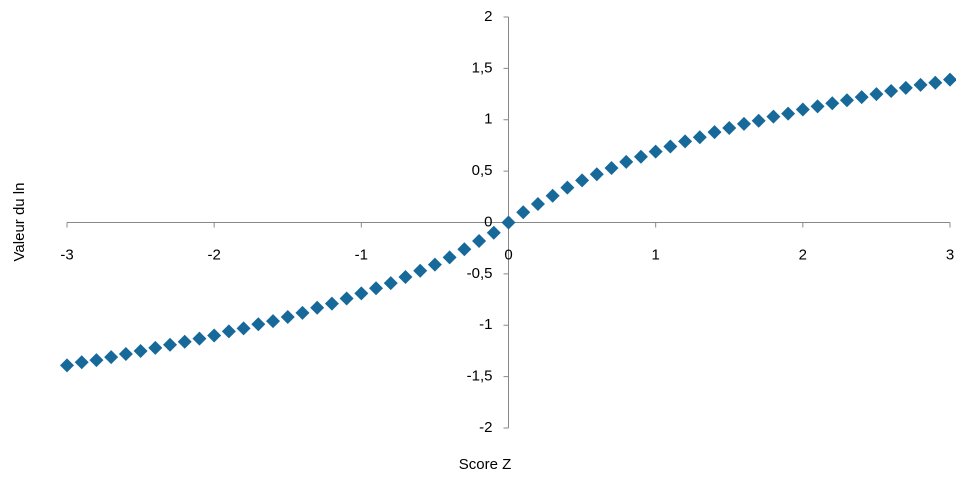 Image resolution: width=956 pixels, height=479 pixels. Describe the element at coordinates (485, 464) in the screenshot. I see `x-axis-title: Score Z` at that location.